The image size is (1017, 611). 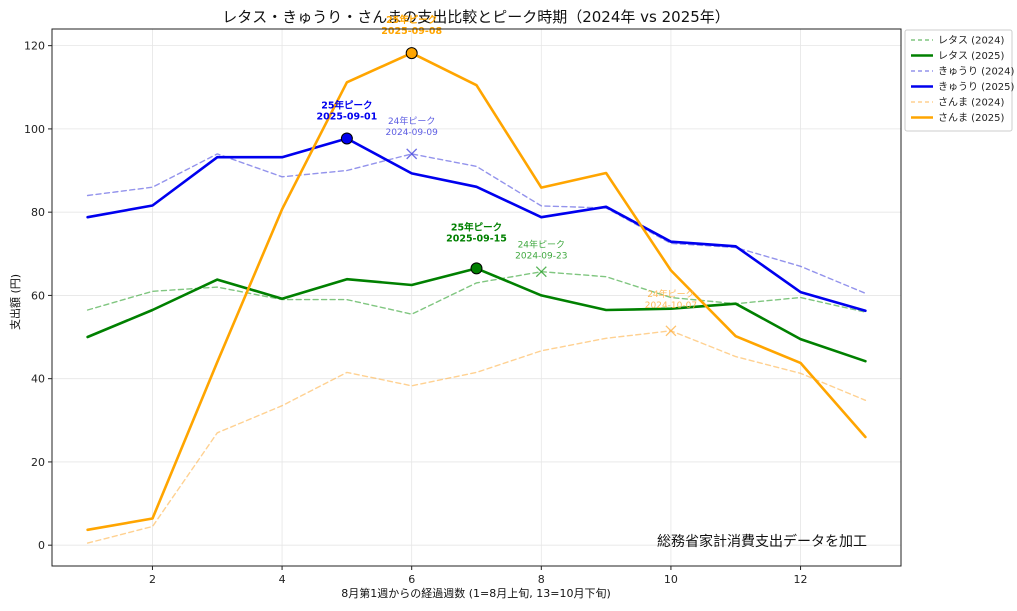 I want to click on x-tick-label: 6, so click(x=411, y=579).